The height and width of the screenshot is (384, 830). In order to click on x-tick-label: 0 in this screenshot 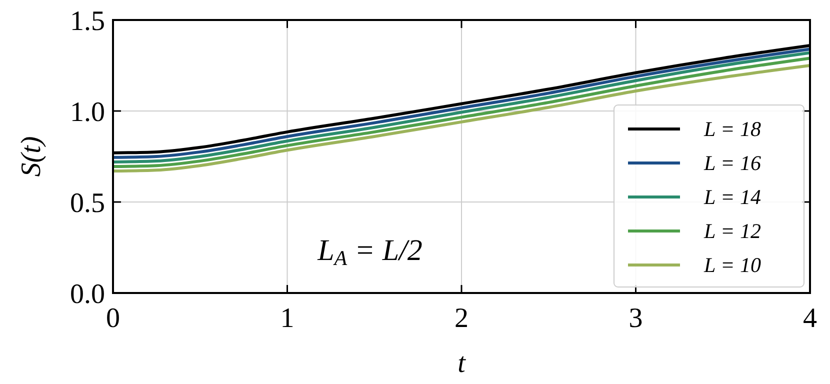, I will do `click(113, 318)`.